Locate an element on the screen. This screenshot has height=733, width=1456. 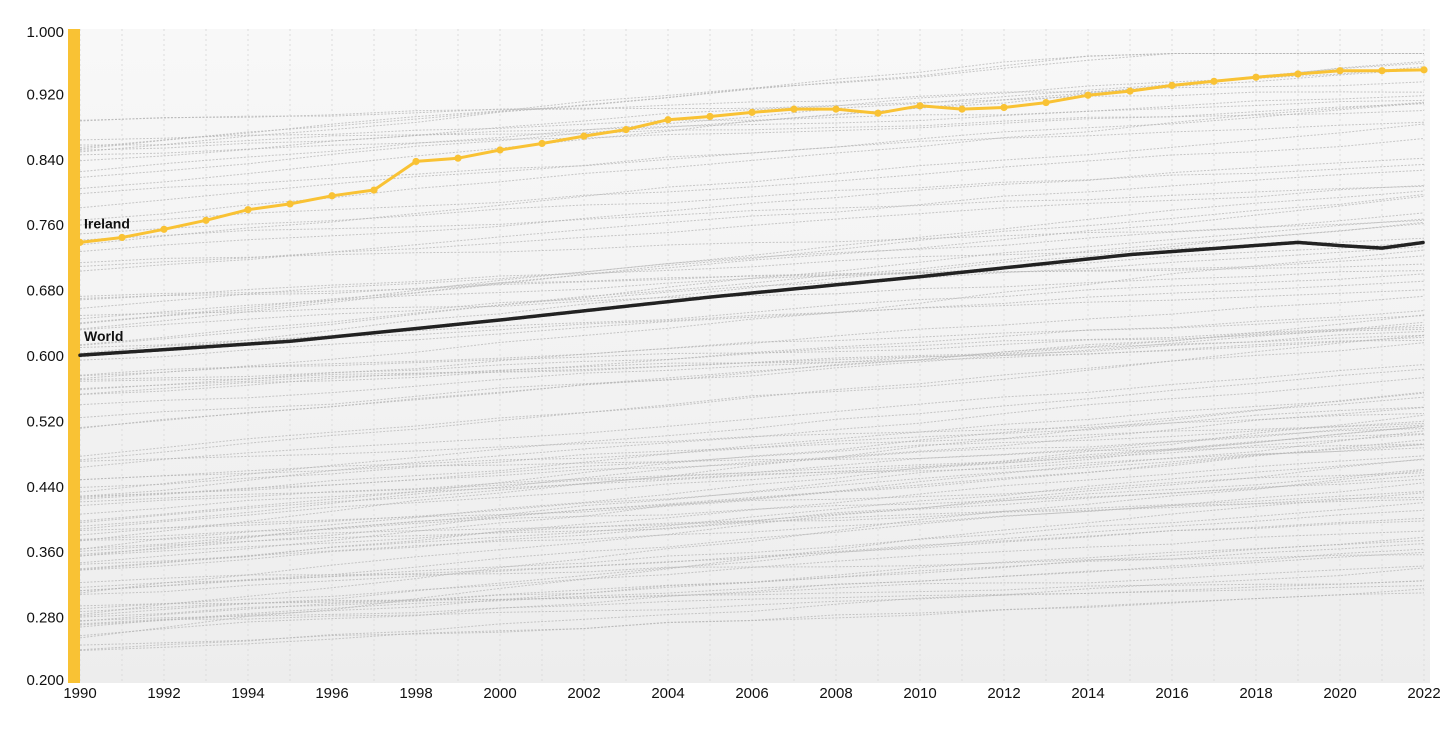
x-tick-label: 2008 is located at coordinates (835, 693).